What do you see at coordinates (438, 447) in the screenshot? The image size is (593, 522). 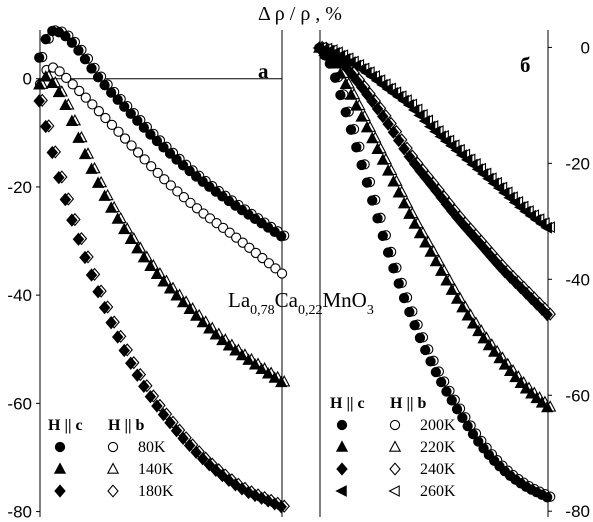 I see `legend-label: 220K` at bounding box center [438, 447].